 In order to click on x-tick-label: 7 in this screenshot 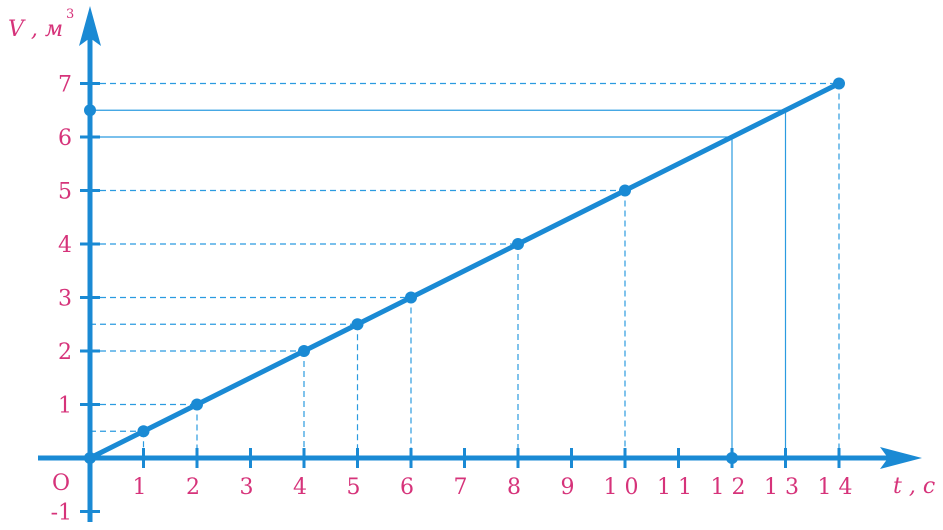, I will do `click(461, 487)`.